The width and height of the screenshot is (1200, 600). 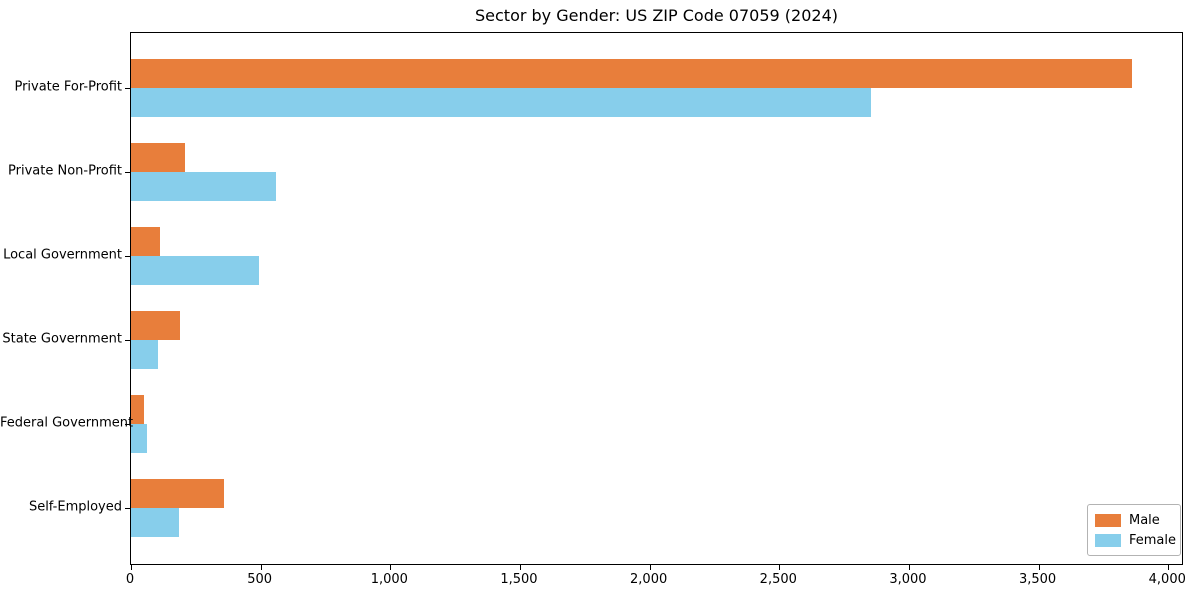 I want to click on x-tick-label: 500, so click(x=260, y=579).